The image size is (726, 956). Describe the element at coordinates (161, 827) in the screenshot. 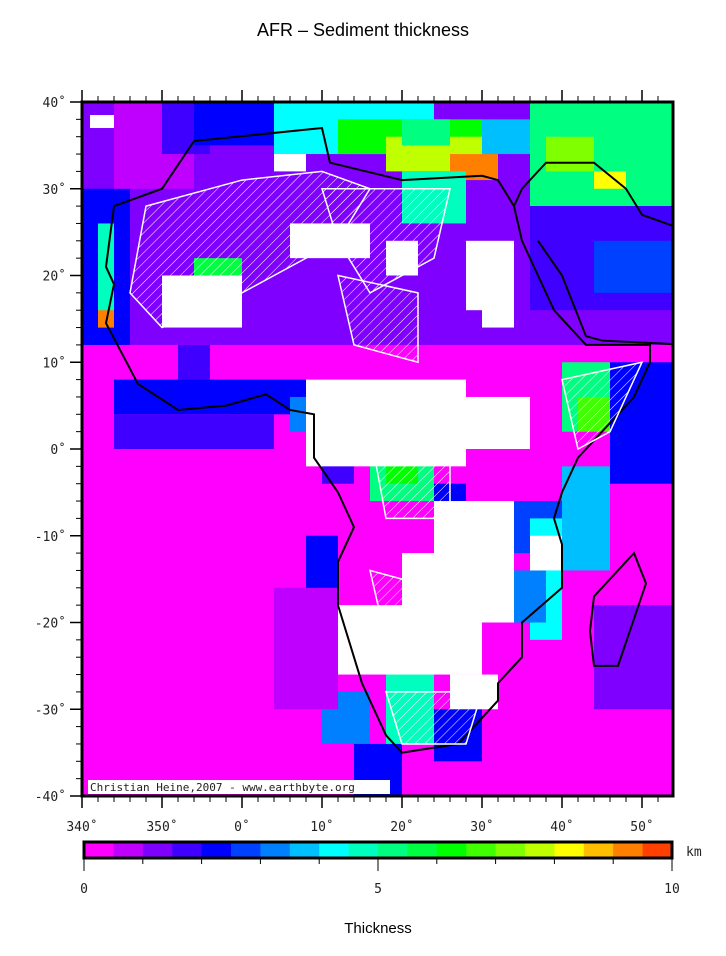

I see `lon-tick-label: 350˚` at that location.